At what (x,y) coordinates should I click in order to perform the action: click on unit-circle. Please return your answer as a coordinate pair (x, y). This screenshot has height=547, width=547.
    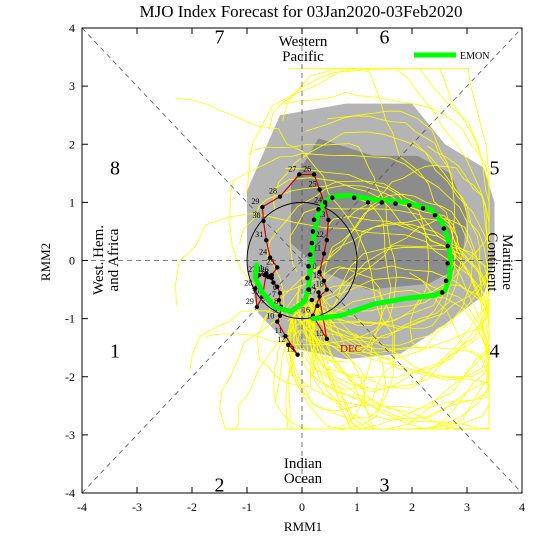
    Looking at the image, I should click on (302, 260).